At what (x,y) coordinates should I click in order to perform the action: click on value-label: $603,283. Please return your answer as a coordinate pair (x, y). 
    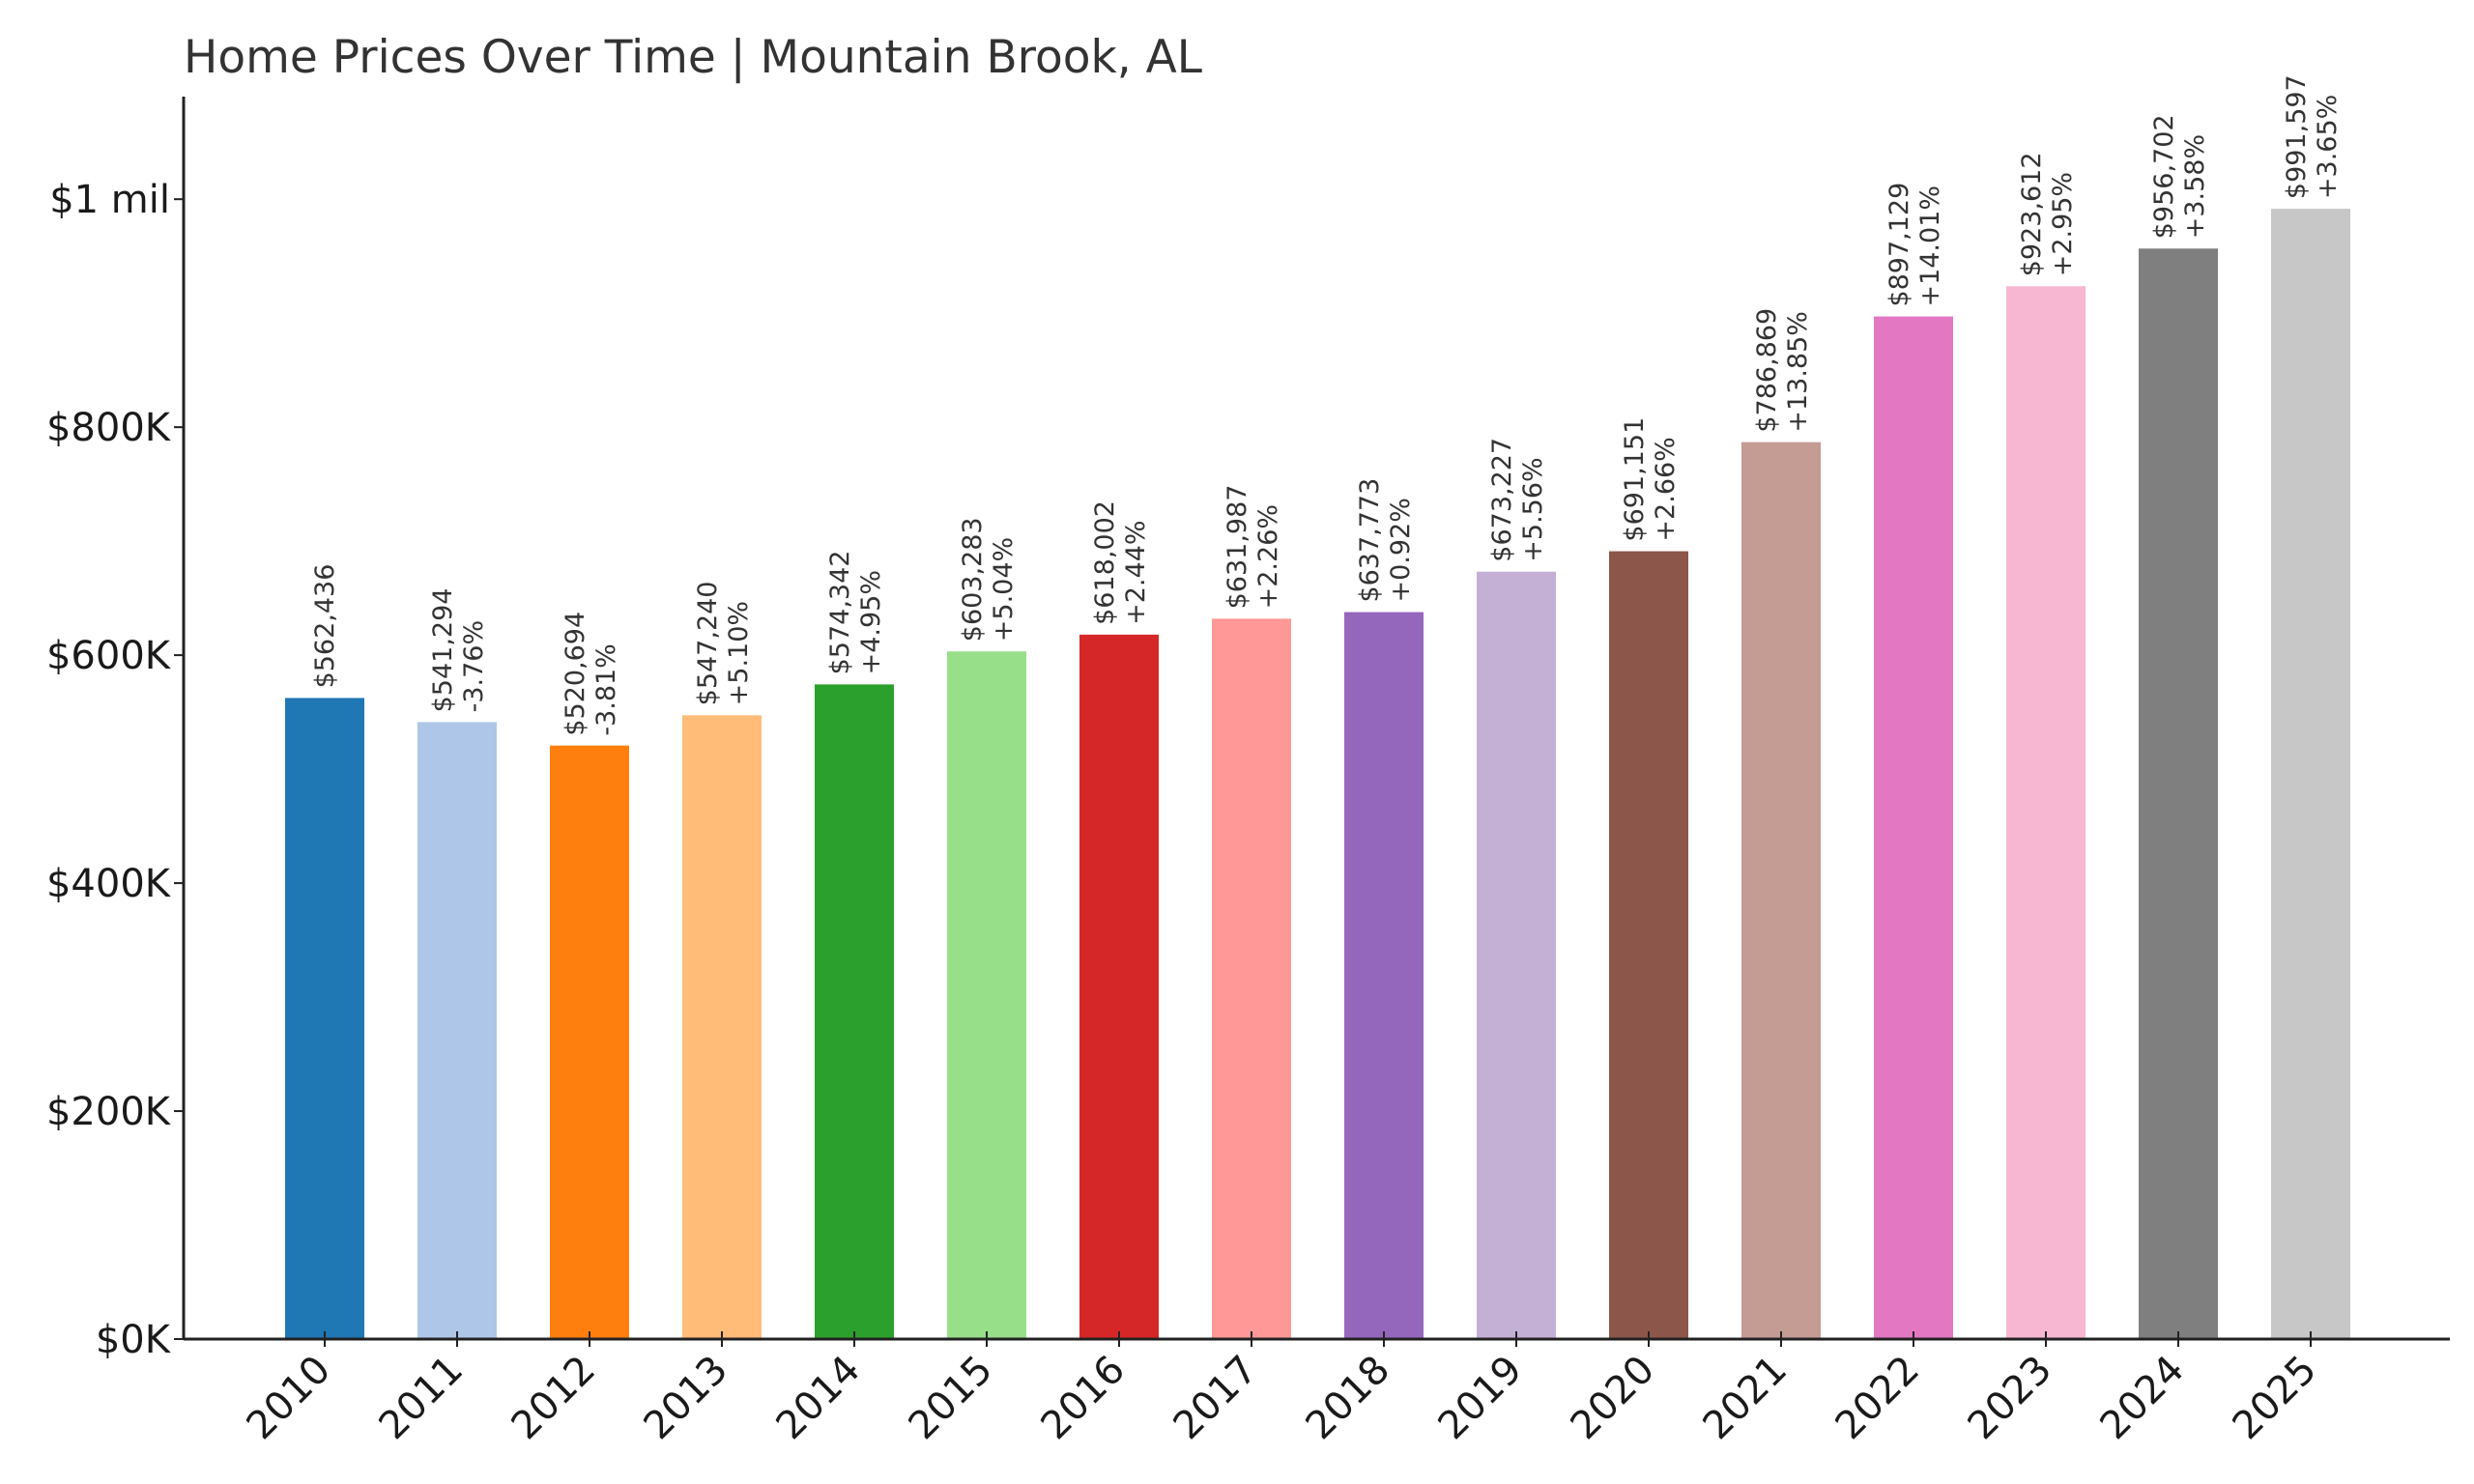
    Looking at the image, I should click on (973, 579).